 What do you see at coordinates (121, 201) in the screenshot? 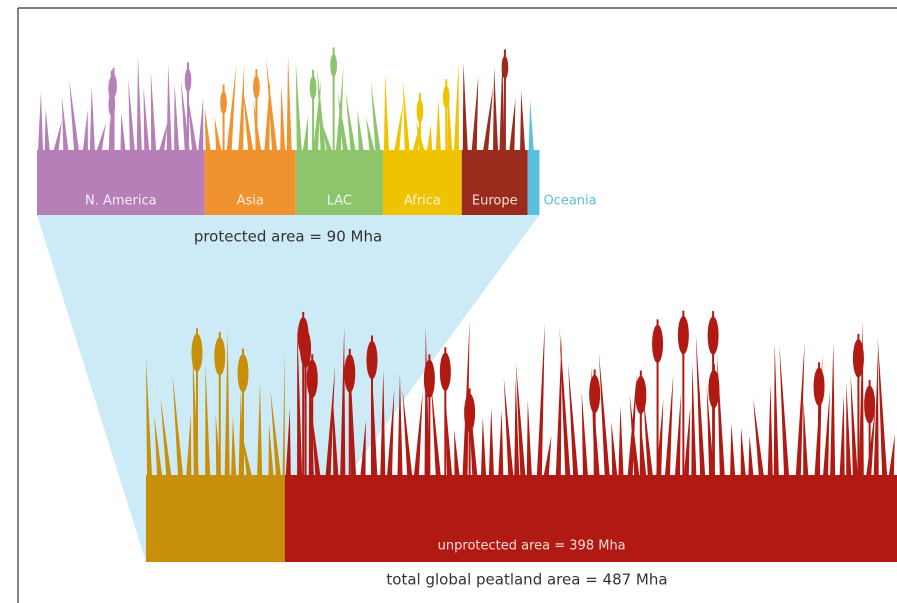
I see `region-label: N. America` at bounding box center [121, 201].